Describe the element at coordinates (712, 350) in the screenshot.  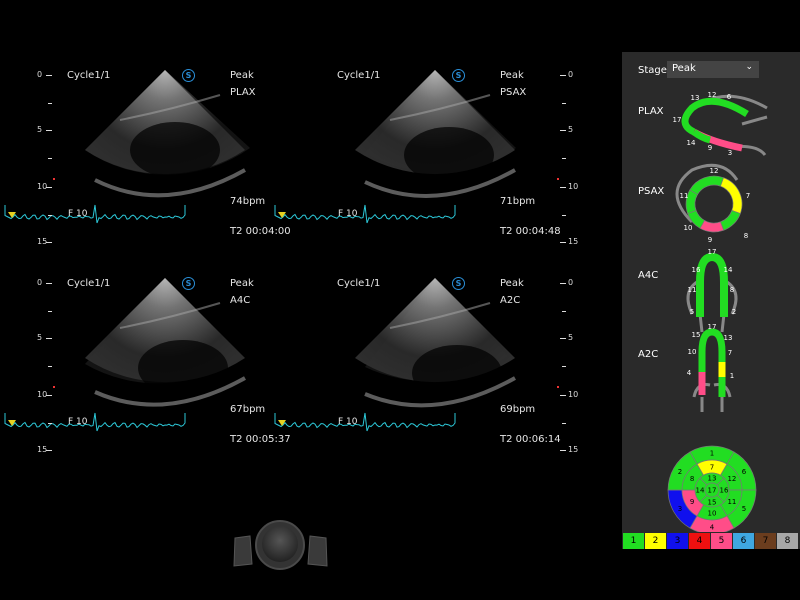
I see `a2c-segments` at that location.